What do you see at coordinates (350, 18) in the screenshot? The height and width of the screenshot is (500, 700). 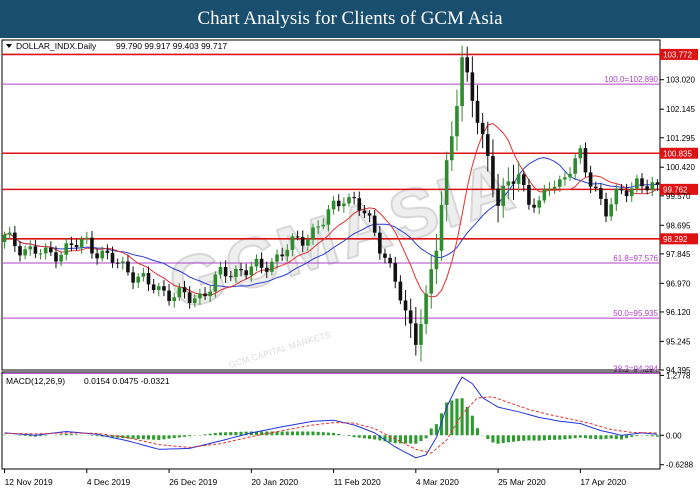 I see `header-title: Chart Analysis for Clients of GCM Asia` at bounding box center [350, 18].